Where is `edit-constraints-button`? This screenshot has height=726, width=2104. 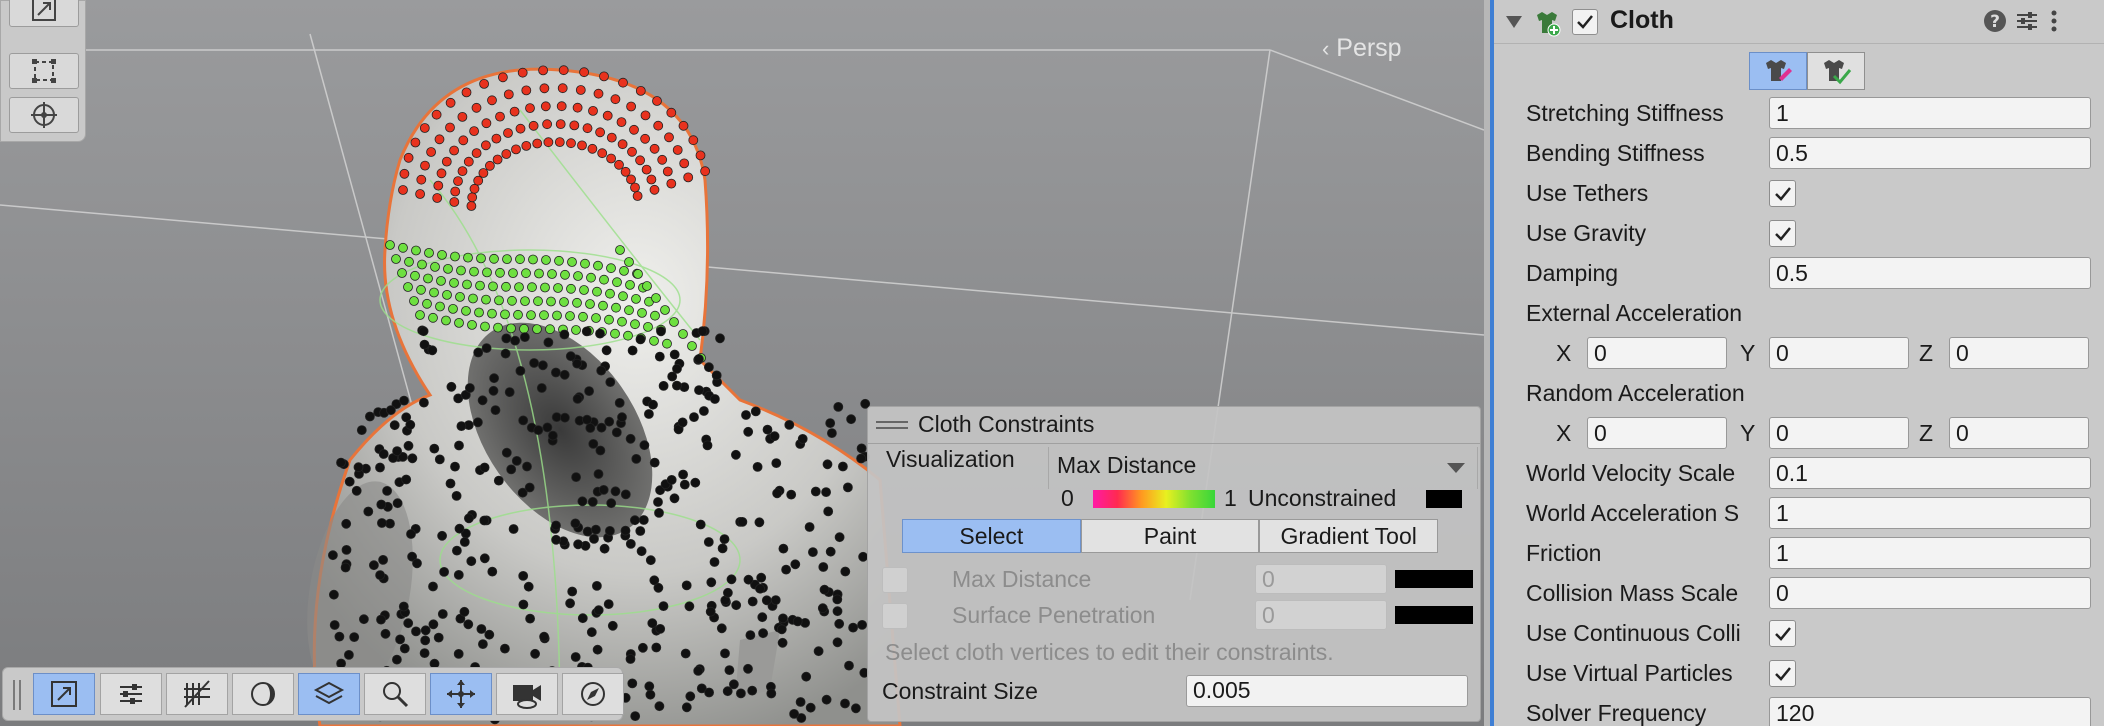
edit-constraints-button is located at coordinates (1778, 71).